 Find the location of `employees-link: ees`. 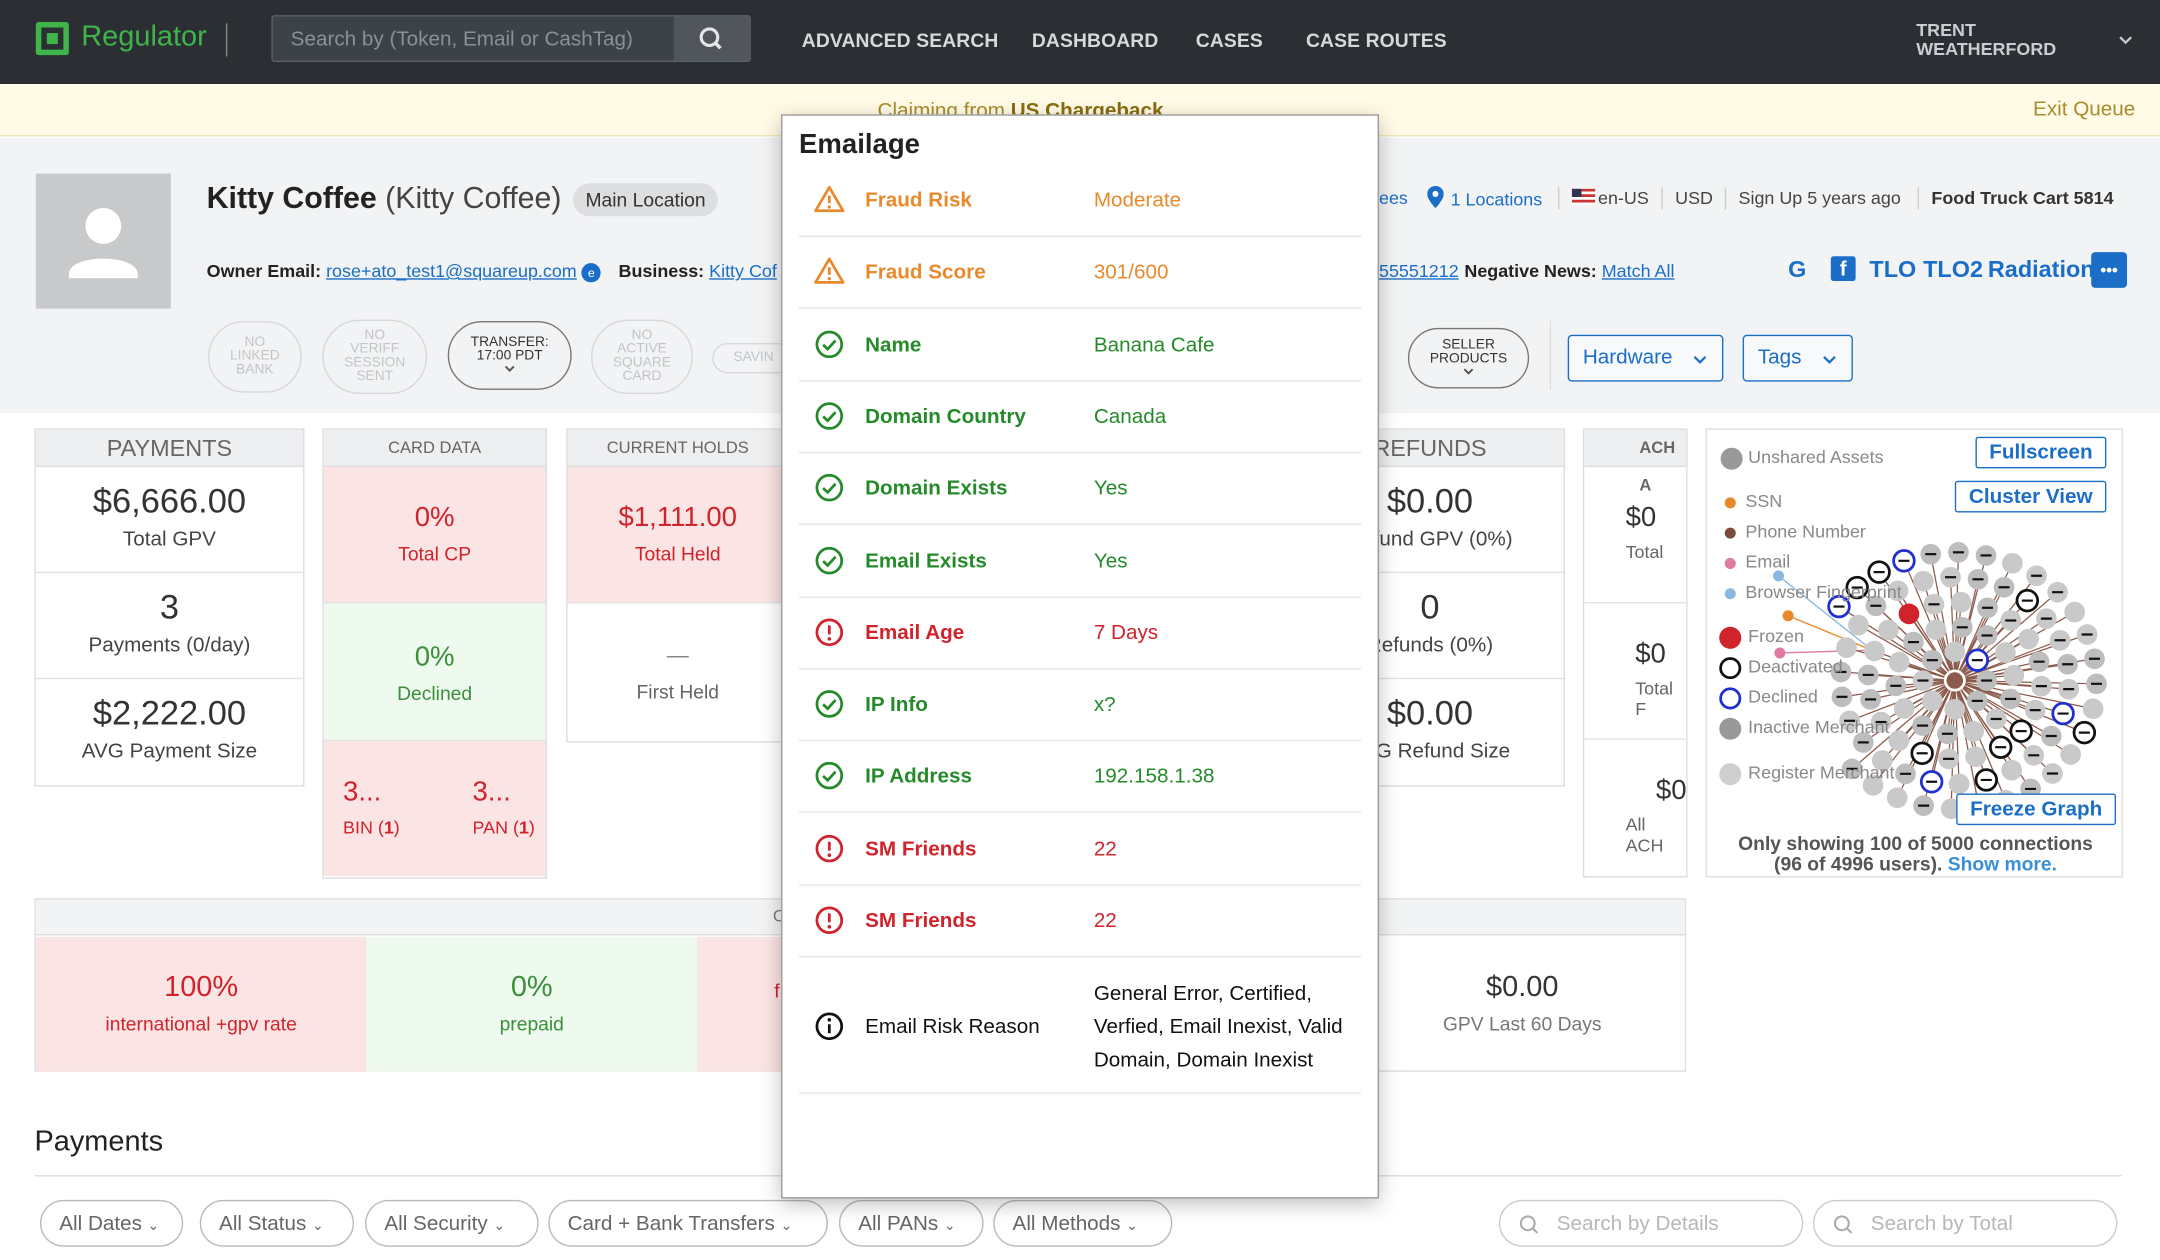

employees-link: ees is located at coordinates (1393, 198).